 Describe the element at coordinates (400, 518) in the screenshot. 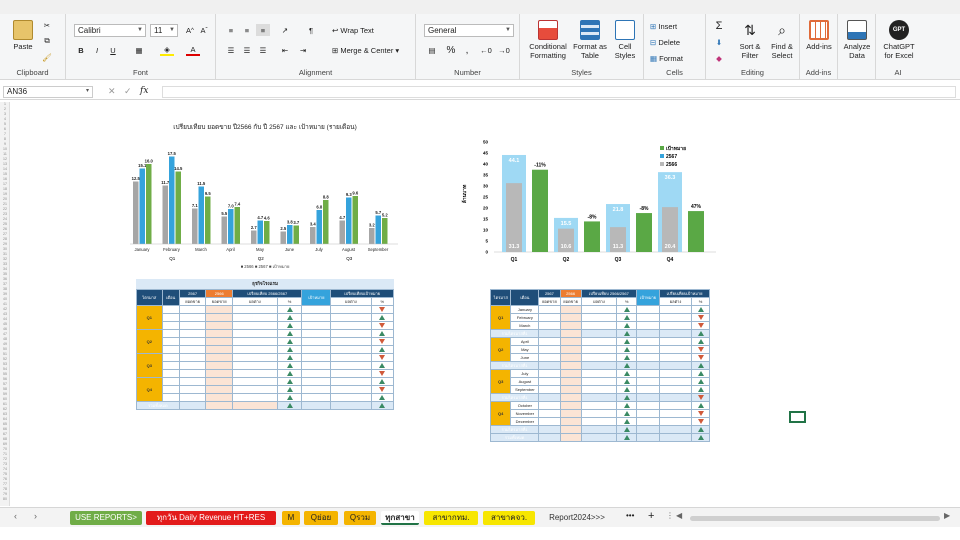

I see `sheet-tab: ทุกสาขา` at that location.